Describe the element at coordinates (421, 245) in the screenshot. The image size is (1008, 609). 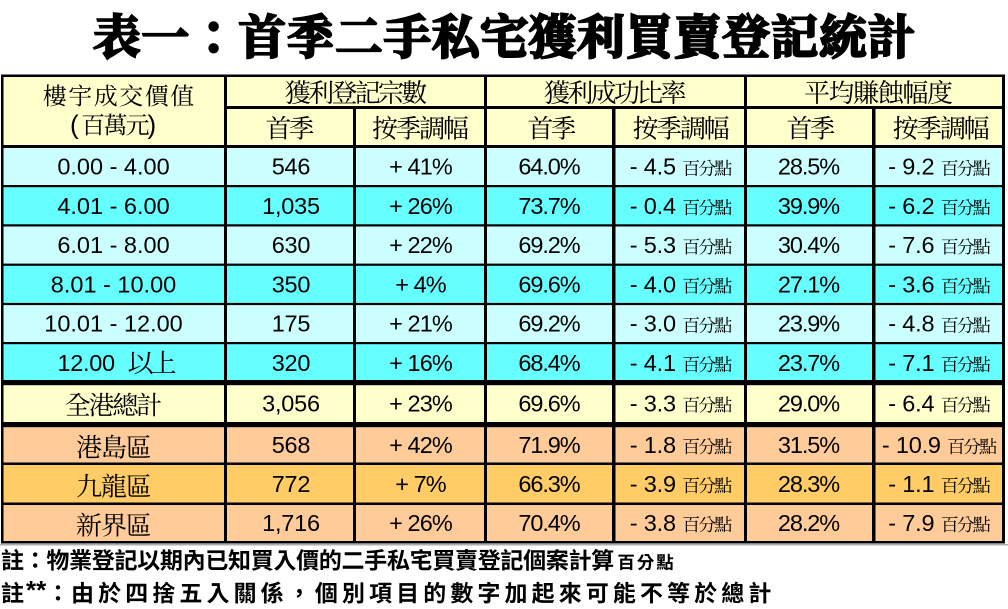
I see `svg-text: + 22%` at that location.